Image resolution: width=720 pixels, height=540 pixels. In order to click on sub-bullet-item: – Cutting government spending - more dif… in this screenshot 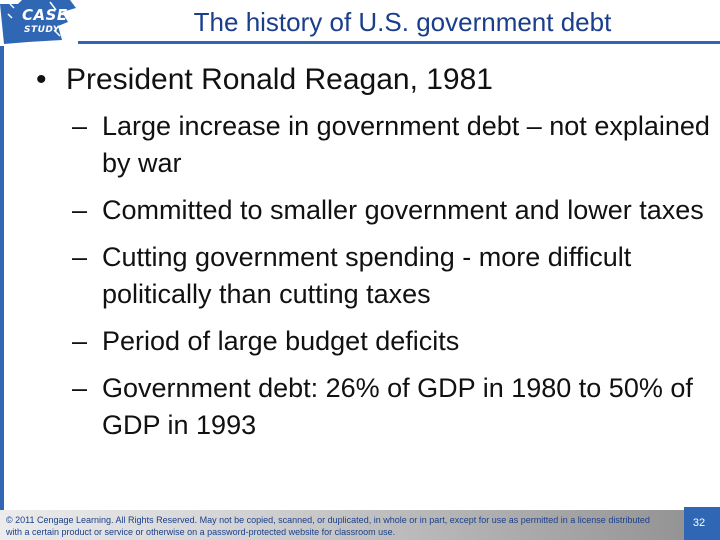, I will do `click(392, 276)`.